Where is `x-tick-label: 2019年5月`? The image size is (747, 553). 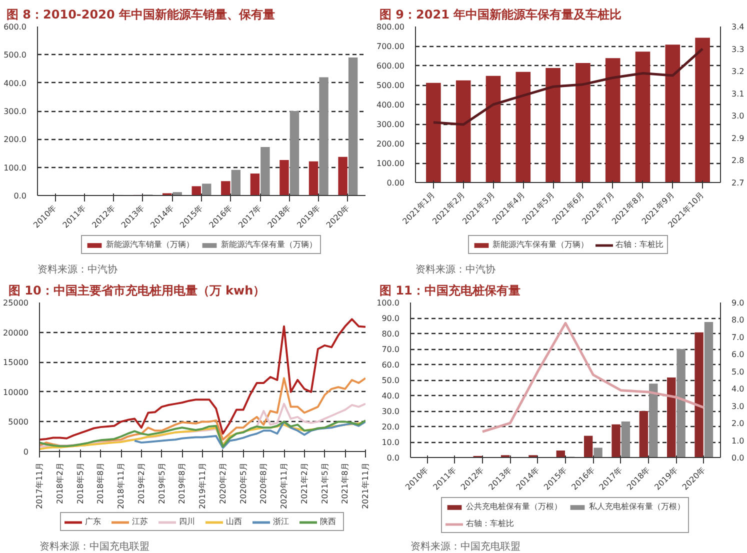
x-tick-label: 2019年5月 is located at coordinates (161, 483).